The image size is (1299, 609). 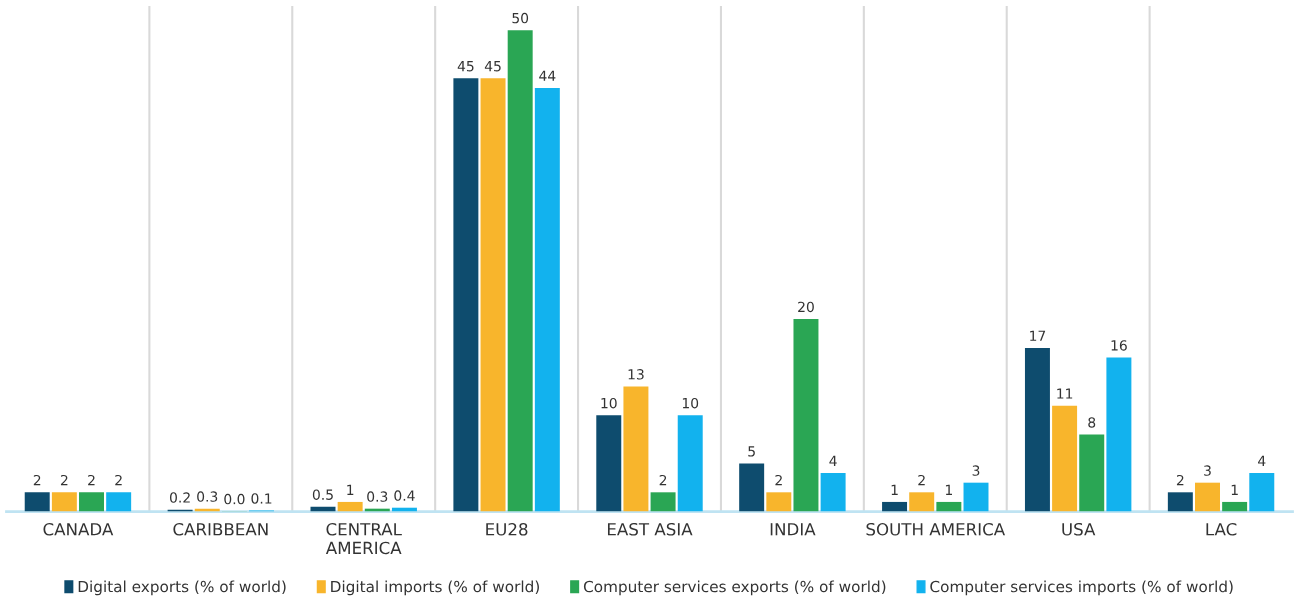 I want to click on data-label: 0.4, so click(x=404, y=495).